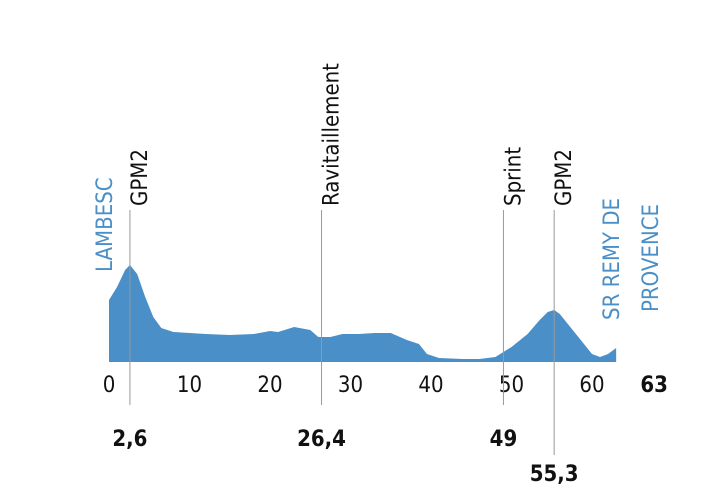 The image size is (703, 500). I want to click on finish-label: PROVENCE, so click(651, 258).